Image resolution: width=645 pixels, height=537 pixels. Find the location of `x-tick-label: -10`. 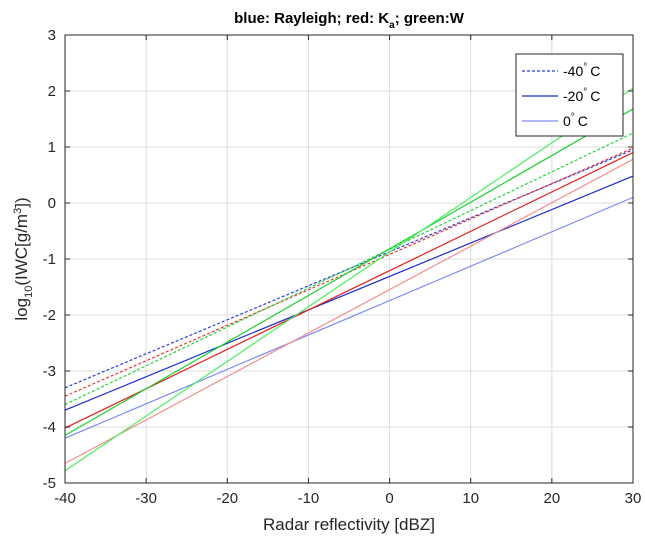

x-tick-label: -10 is located at coordinates (309, 498).